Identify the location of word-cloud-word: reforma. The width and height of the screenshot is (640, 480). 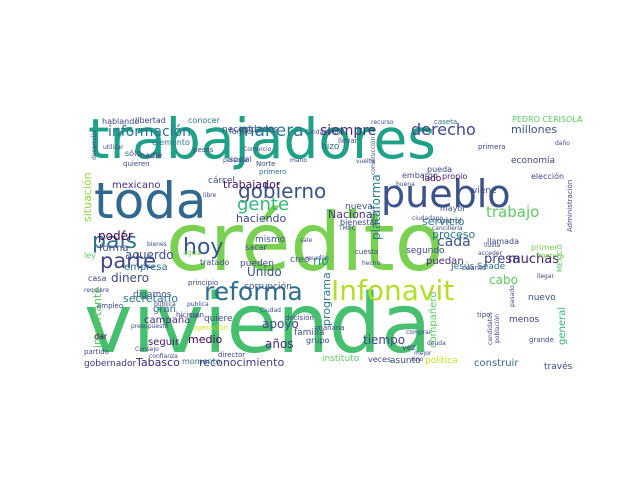
(253, 291).